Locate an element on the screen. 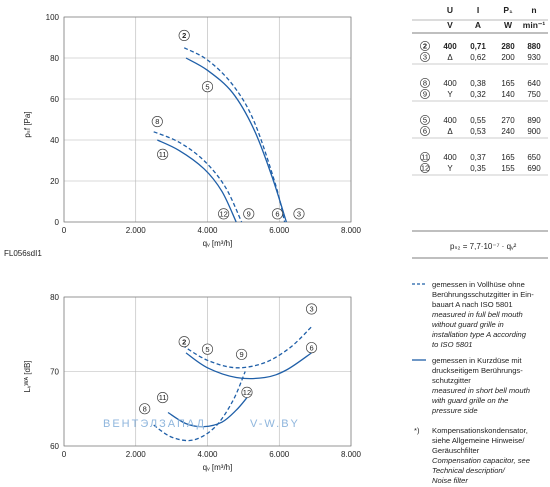 This screenshot has width=550, height=487. table-header: n is located at coordinates (533, 10).